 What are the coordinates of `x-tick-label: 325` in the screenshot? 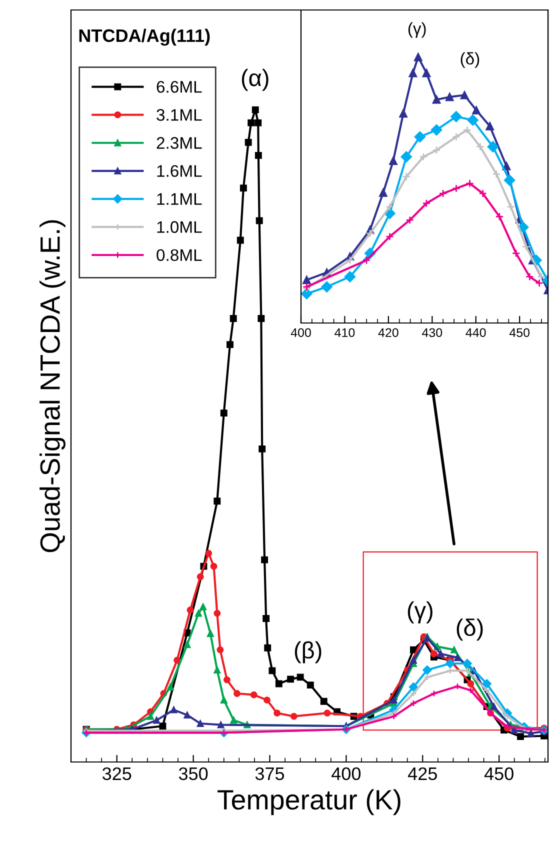 It's located at (117, 773).